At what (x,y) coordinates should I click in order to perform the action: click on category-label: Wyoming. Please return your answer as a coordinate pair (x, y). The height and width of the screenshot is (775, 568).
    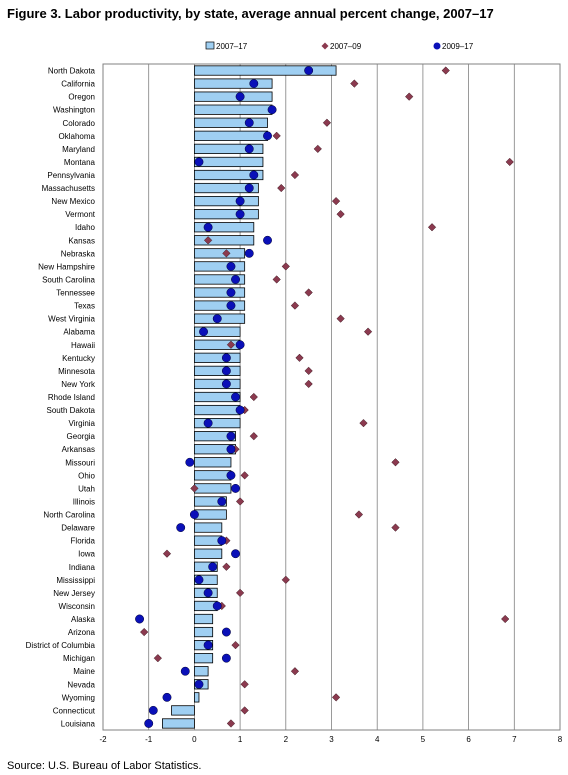
    Looking at the image, I should click on (78, 697).